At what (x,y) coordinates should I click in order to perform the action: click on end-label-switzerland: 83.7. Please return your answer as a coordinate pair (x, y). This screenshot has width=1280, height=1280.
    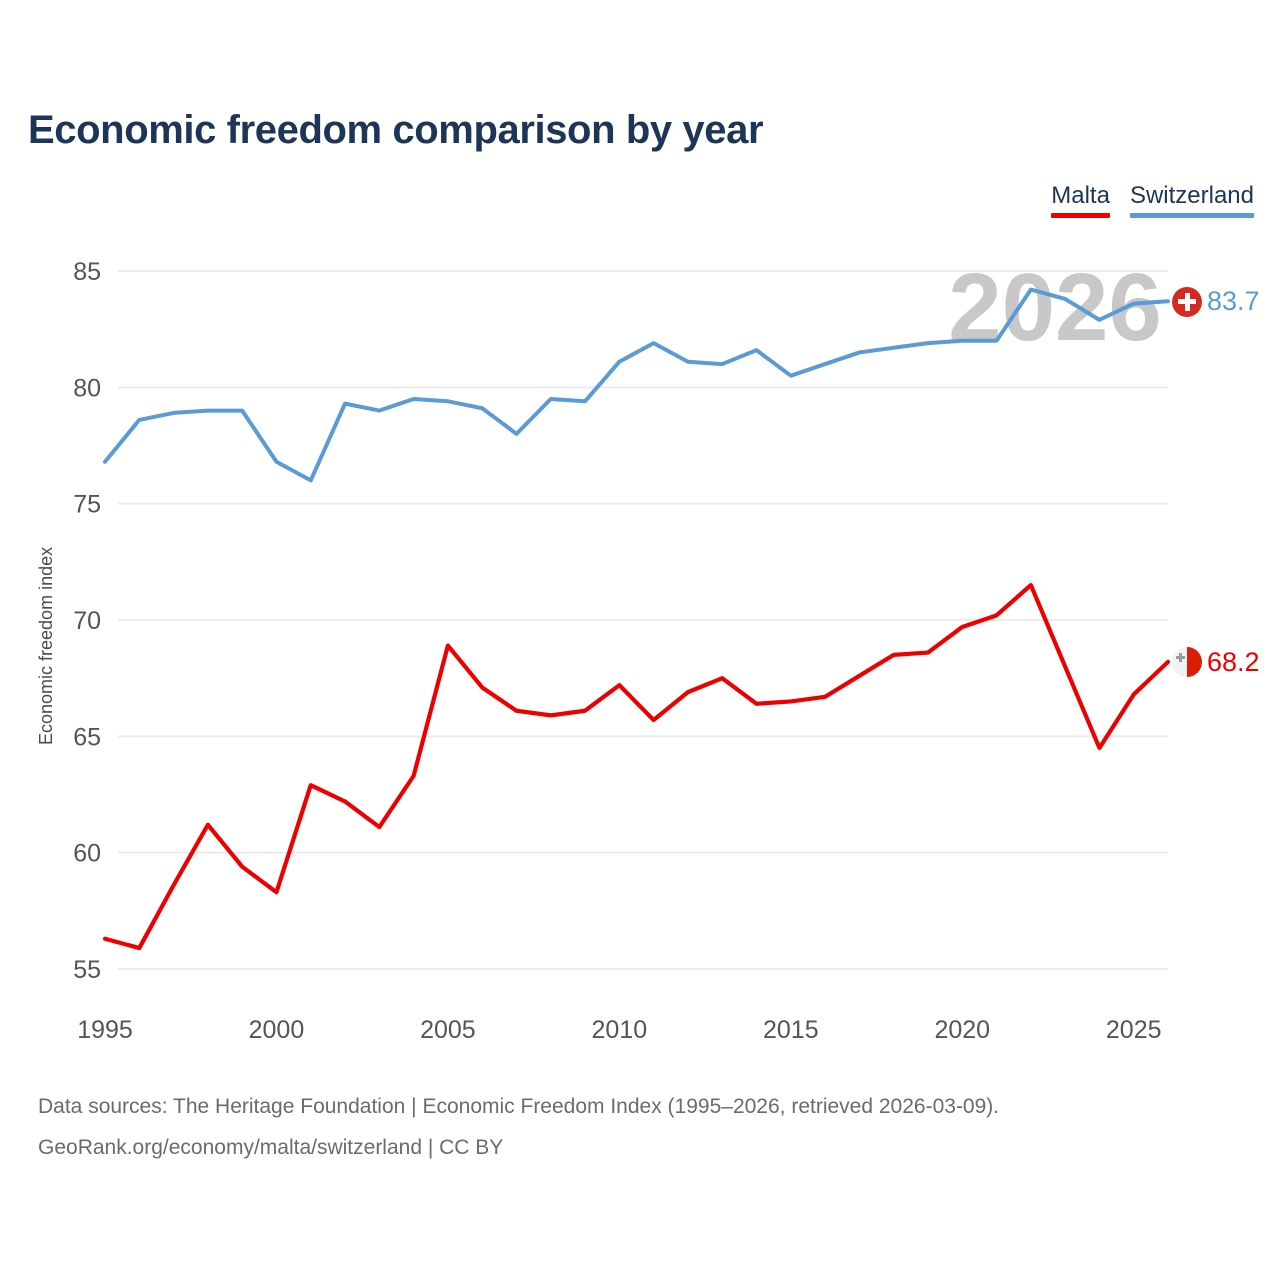
    Looking at the image, I should click on (1216, 301).